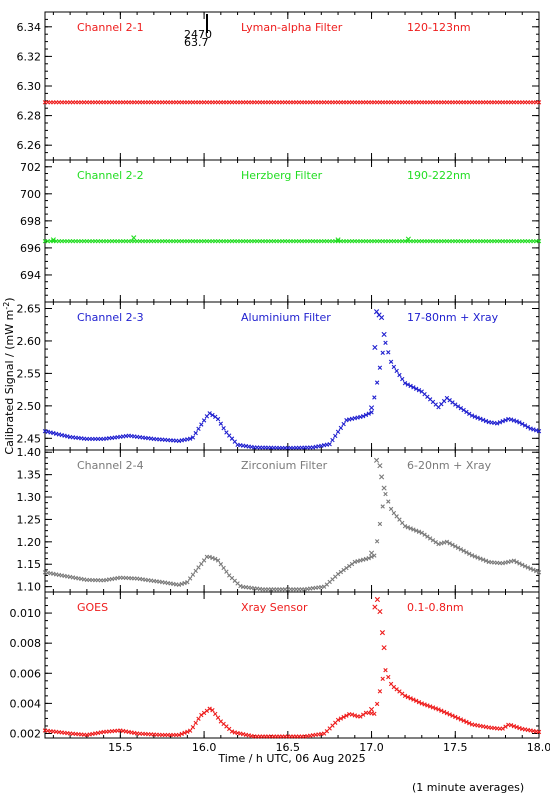  I want to click on y-tick-label: 1.35, so click(29, 475).